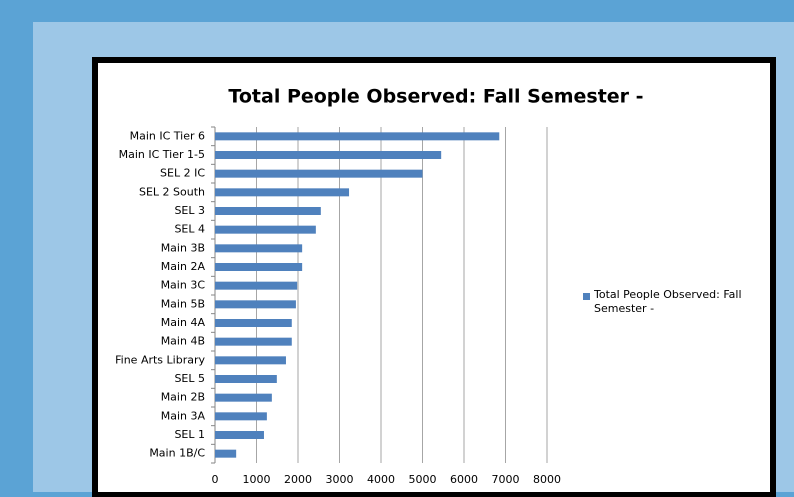 The width and height of the screenshot is (794, 497). I want to click on y-tick-label: SEL 1, so click(189, 434).